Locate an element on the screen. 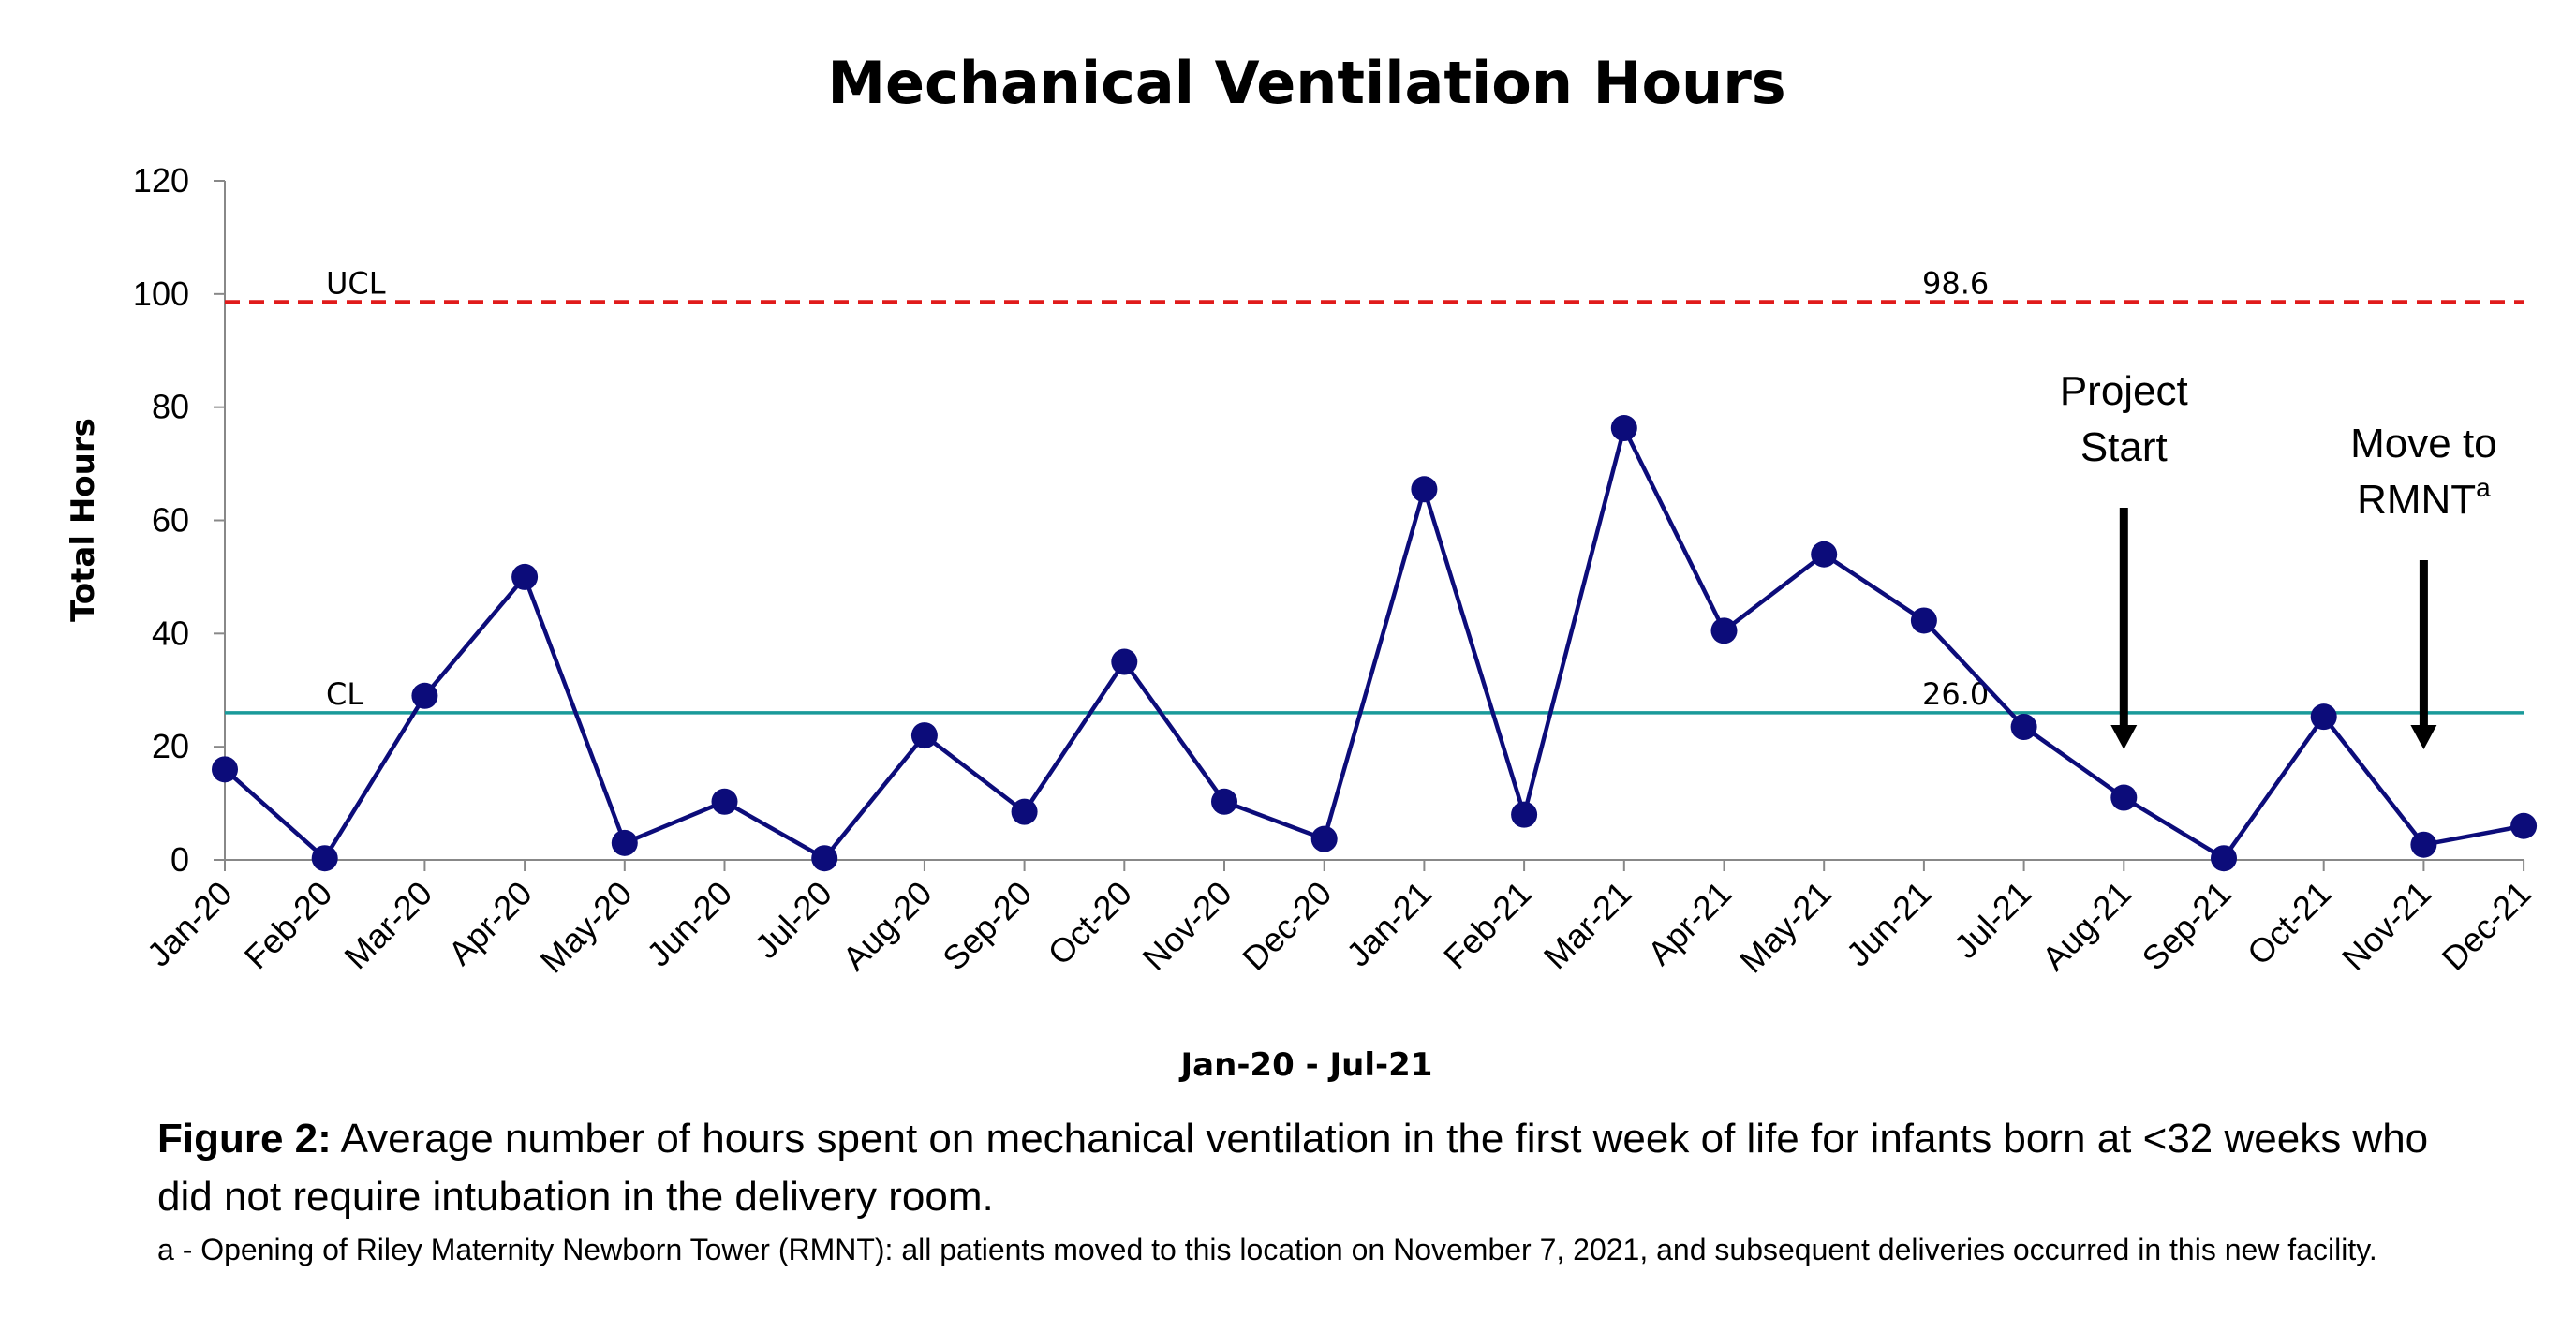 This screenshot has height=1318, width=2576. x-tick-label: Aug-21 is located at coordinates (2087, 926).